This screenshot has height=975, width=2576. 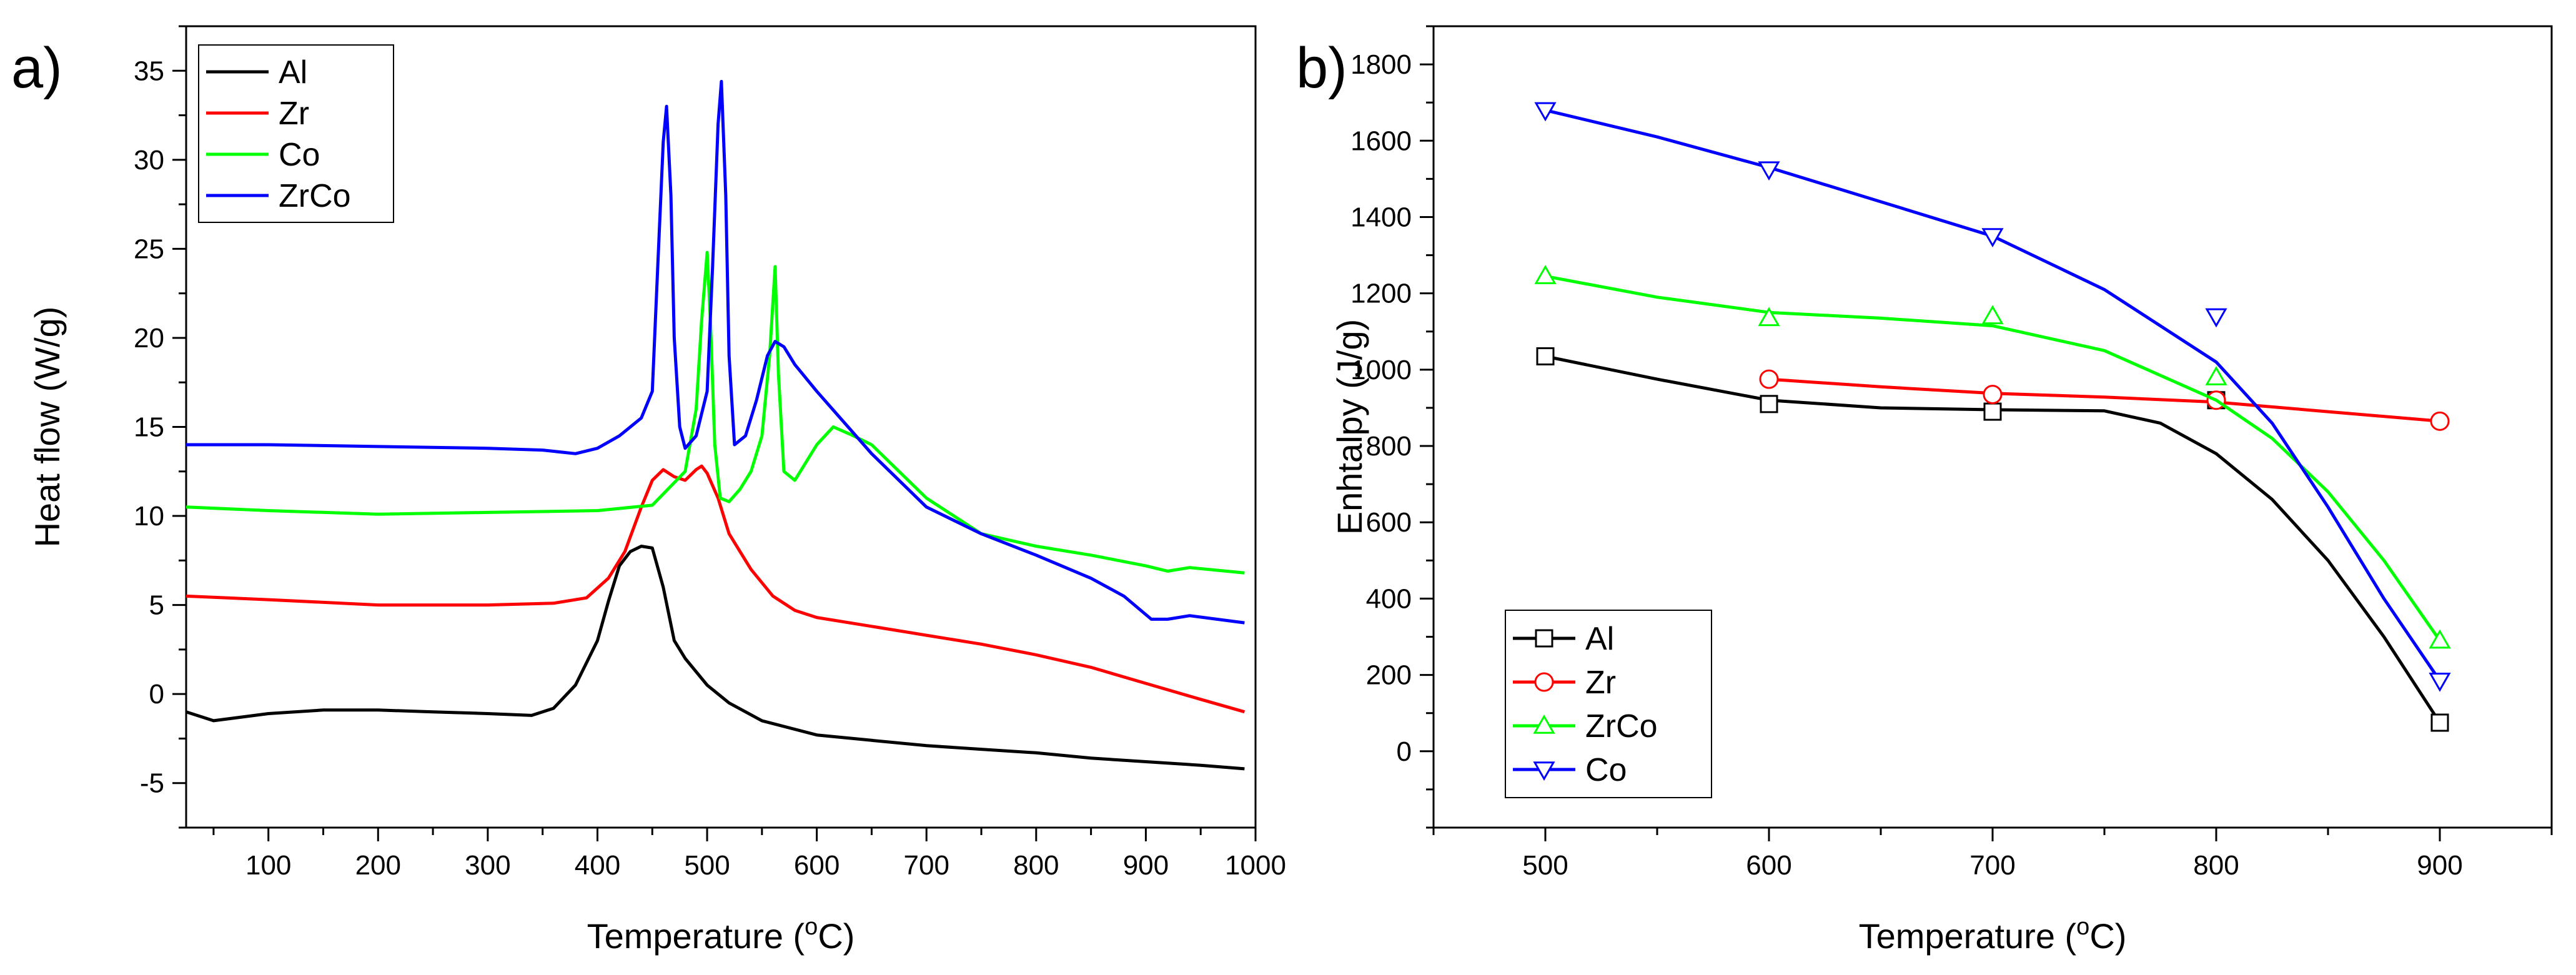 What do you see at coordinates (47, 427) in the screenshot?
I see `y-axis-label: Heat flow (W/g)` at bounding box center [47, 427].